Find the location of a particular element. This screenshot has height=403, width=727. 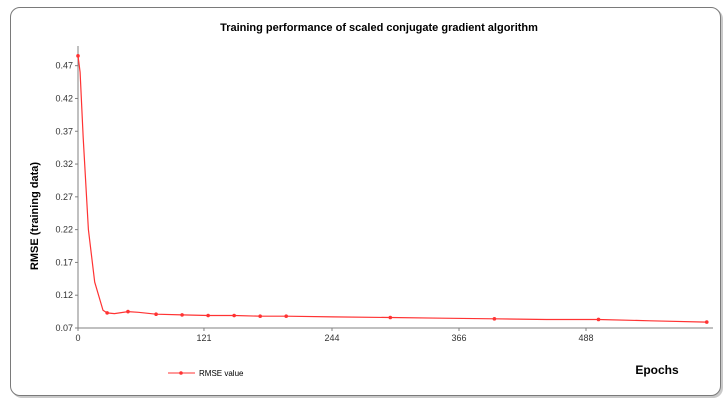

legend-marker is located at coordinates (181, 373).